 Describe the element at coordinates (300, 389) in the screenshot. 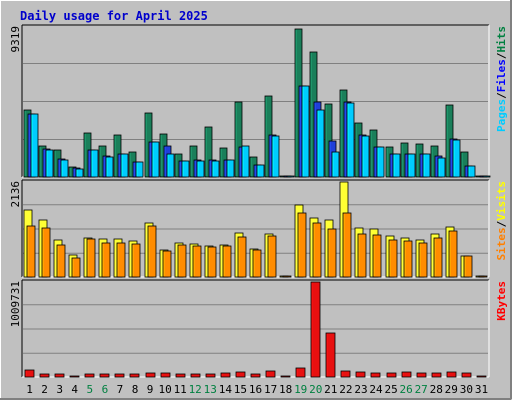

I see `x-tick-label: 19` at that location.